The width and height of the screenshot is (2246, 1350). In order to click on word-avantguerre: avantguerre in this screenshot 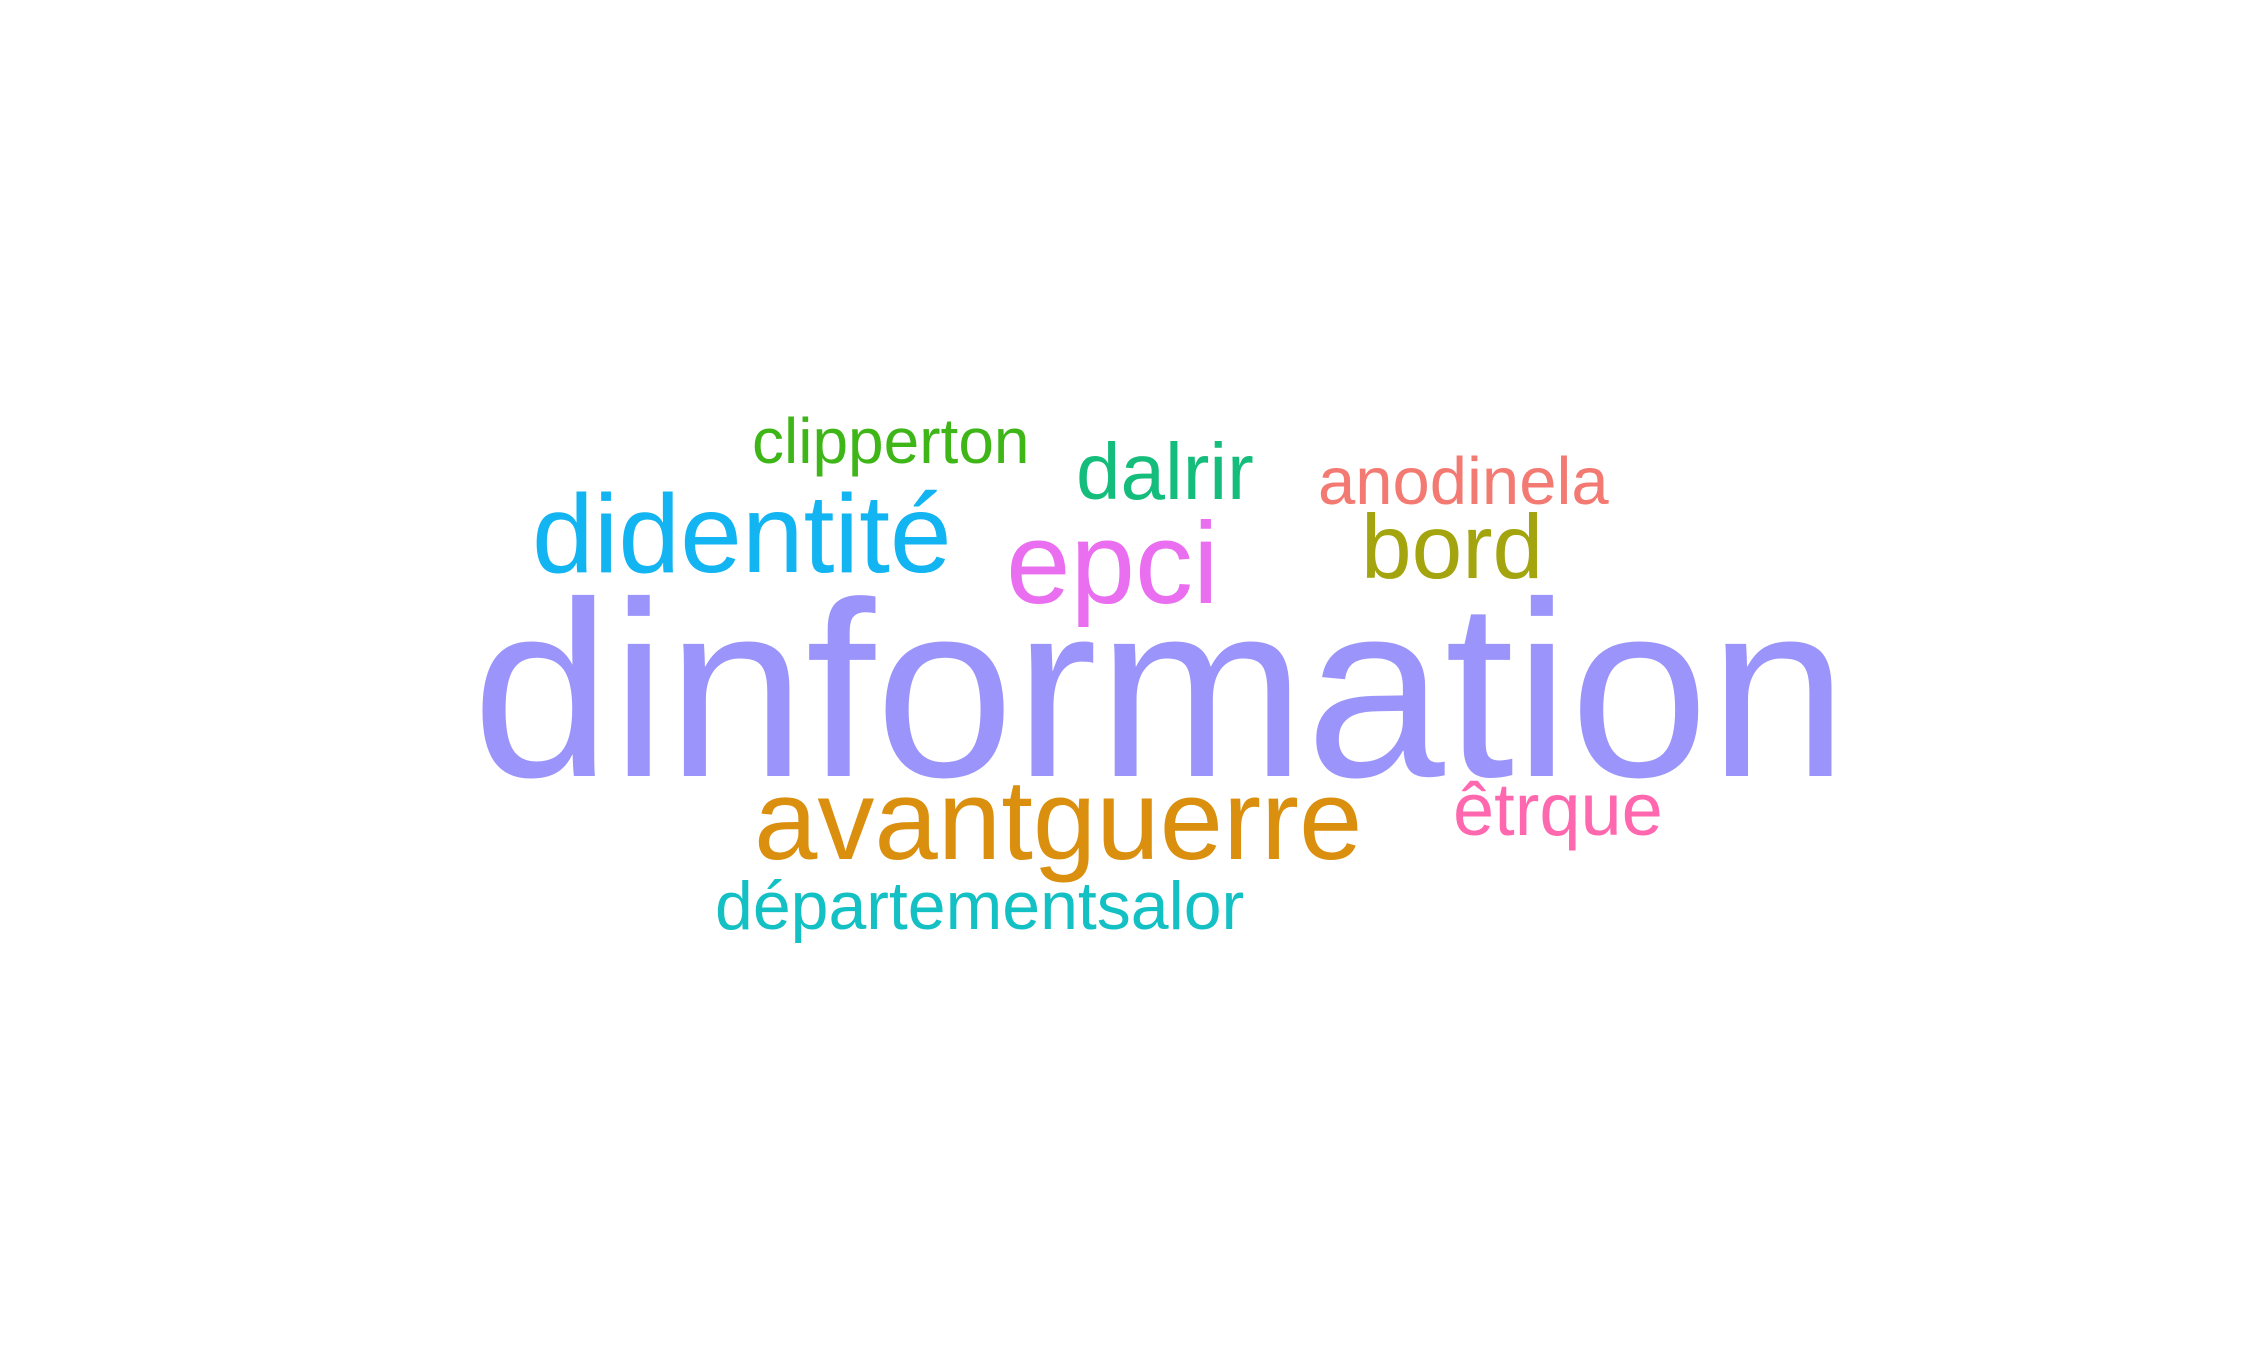, I will do `click(1058, 820)`.